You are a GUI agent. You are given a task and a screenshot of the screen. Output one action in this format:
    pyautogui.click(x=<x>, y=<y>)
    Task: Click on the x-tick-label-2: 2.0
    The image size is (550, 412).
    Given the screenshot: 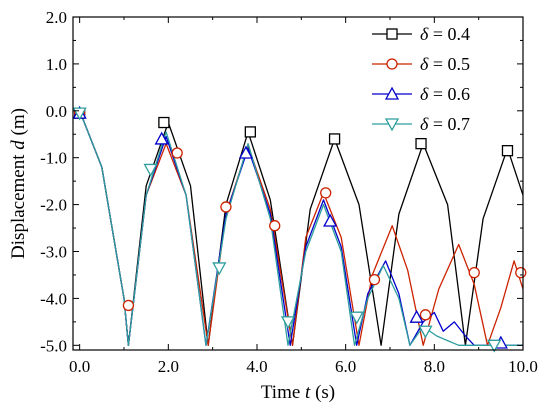 What is the action you would take?
    pyautogui.click(x=168, y=366)
    